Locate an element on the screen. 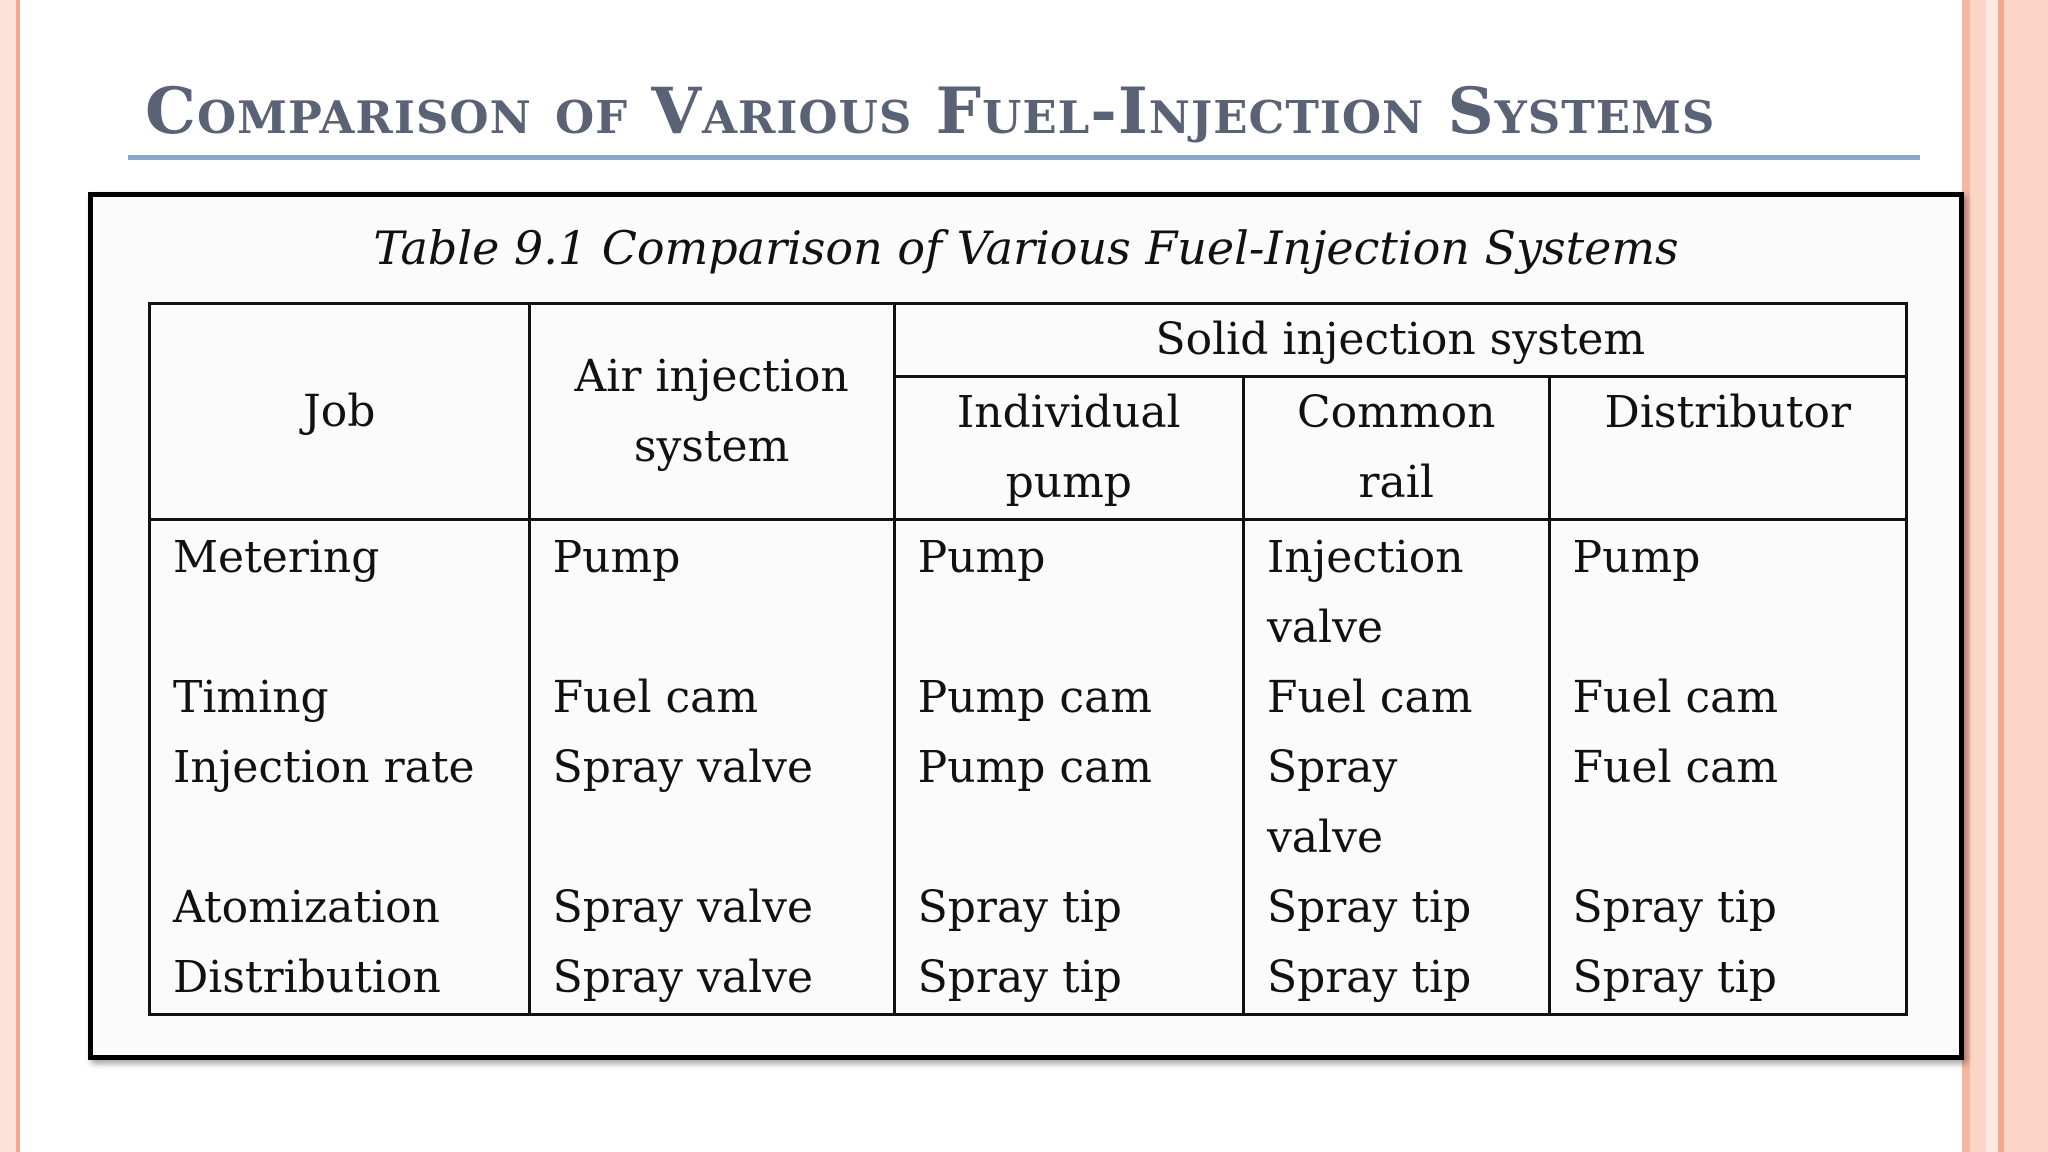  cell-air: Fuel cam is located at coordinates (711, 698).